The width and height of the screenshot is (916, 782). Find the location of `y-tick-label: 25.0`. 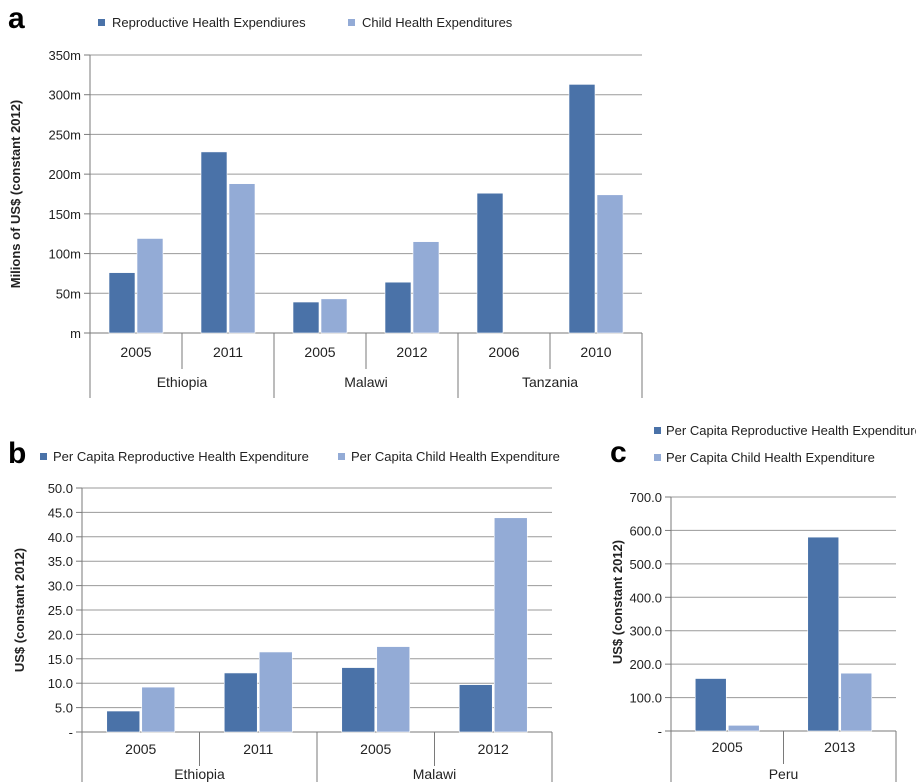

y-tick-label: 25.0 is located at coordinates (60, 610).